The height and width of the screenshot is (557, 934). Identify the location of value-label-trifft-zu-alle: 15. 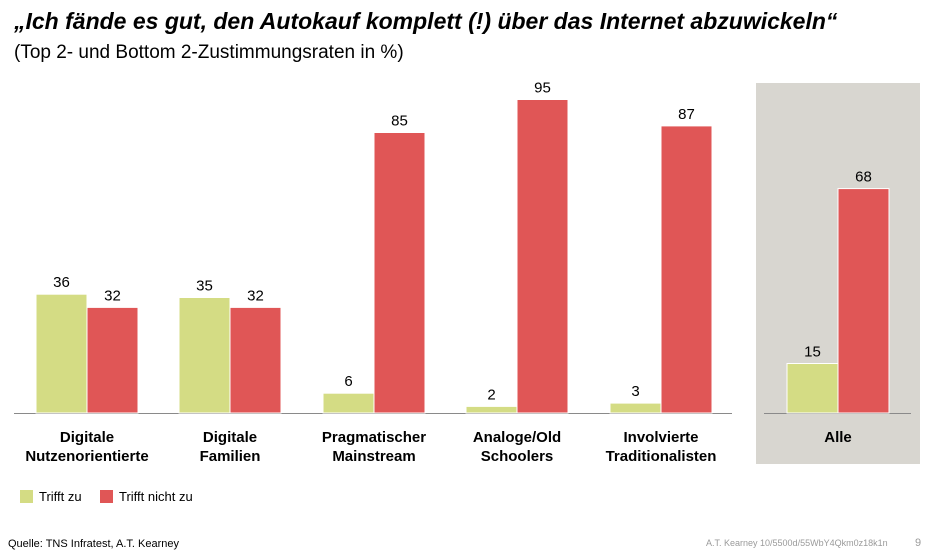
(812, 352).